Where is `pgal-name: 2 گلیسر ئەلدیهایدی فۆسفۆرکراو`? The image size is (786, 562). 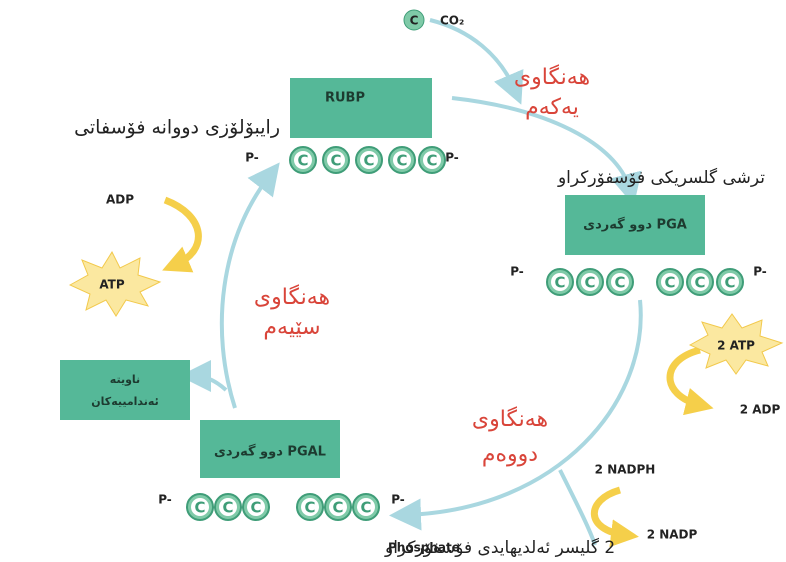
pgal-name: 2 گلیسر ئەلدیهایدی فۆسفۆرکراو is located at coordinates (499, 547).